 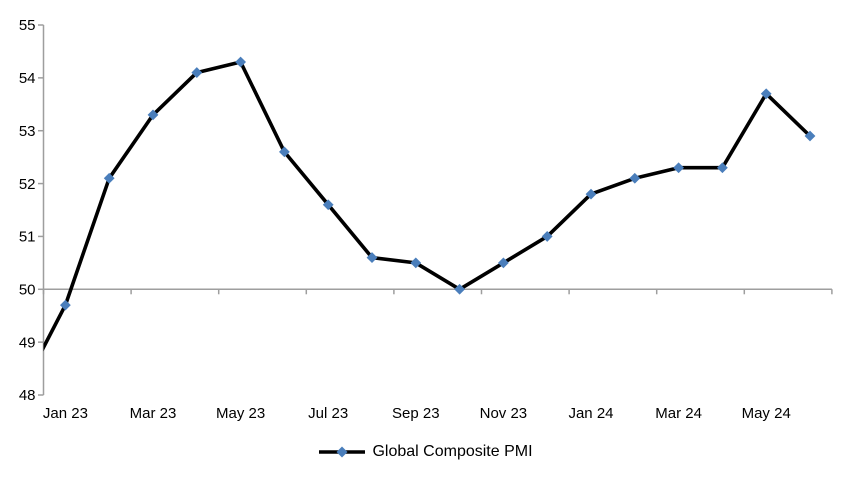 I want to click on y-axis-label: 48, so click(x=27, y=395).